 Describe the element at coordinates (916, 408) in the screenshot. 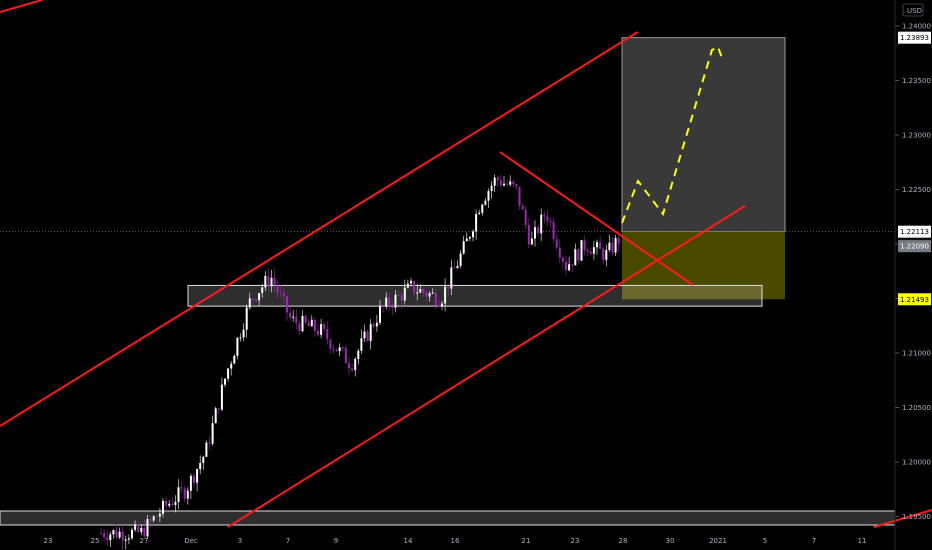

I see `price-tick-label: 1.20500` at that location.